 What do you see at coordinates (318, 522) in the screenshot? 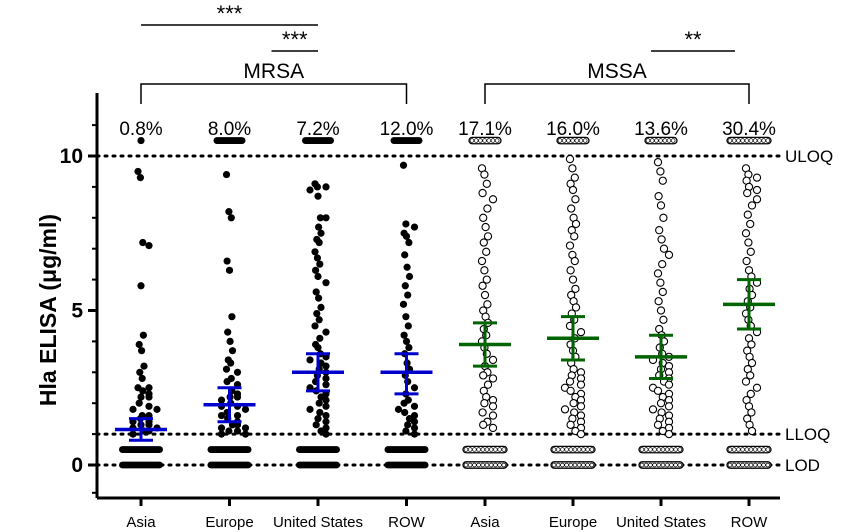
I see `x-tick-label: United States` at bounding box center [318, 522].